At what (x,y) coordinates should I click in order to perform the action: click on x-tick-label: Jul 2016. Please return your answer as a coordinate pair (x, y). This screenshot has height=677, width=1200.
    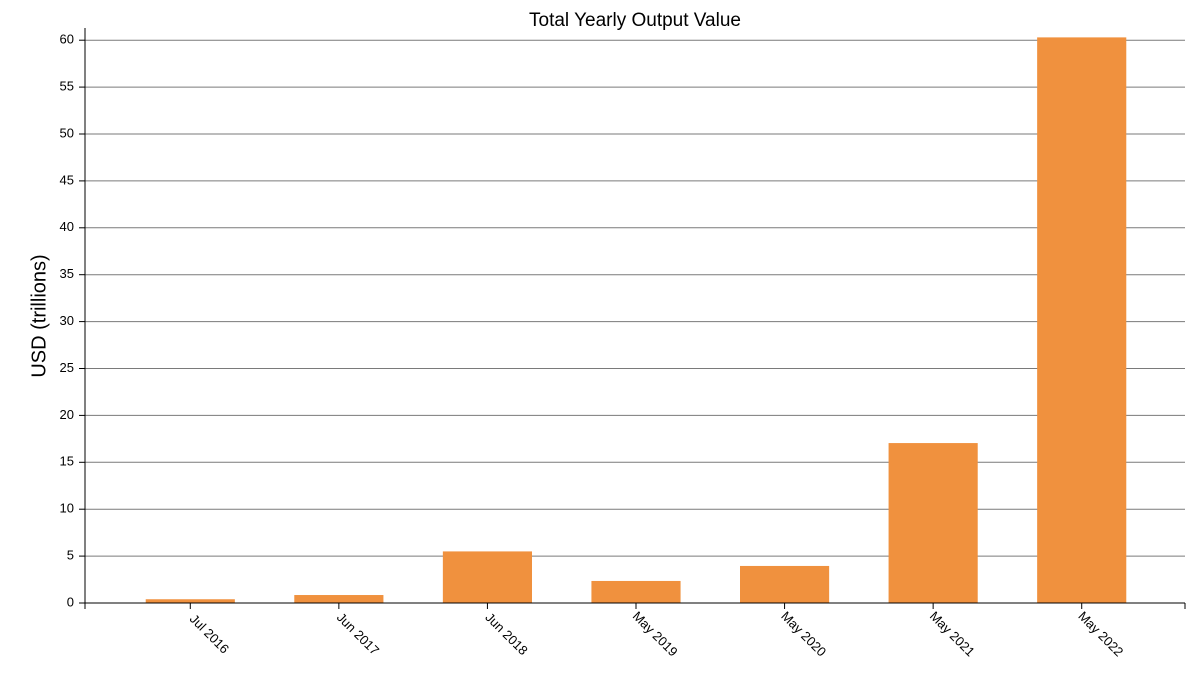
    Looking at the image, I should click on (209, 633).